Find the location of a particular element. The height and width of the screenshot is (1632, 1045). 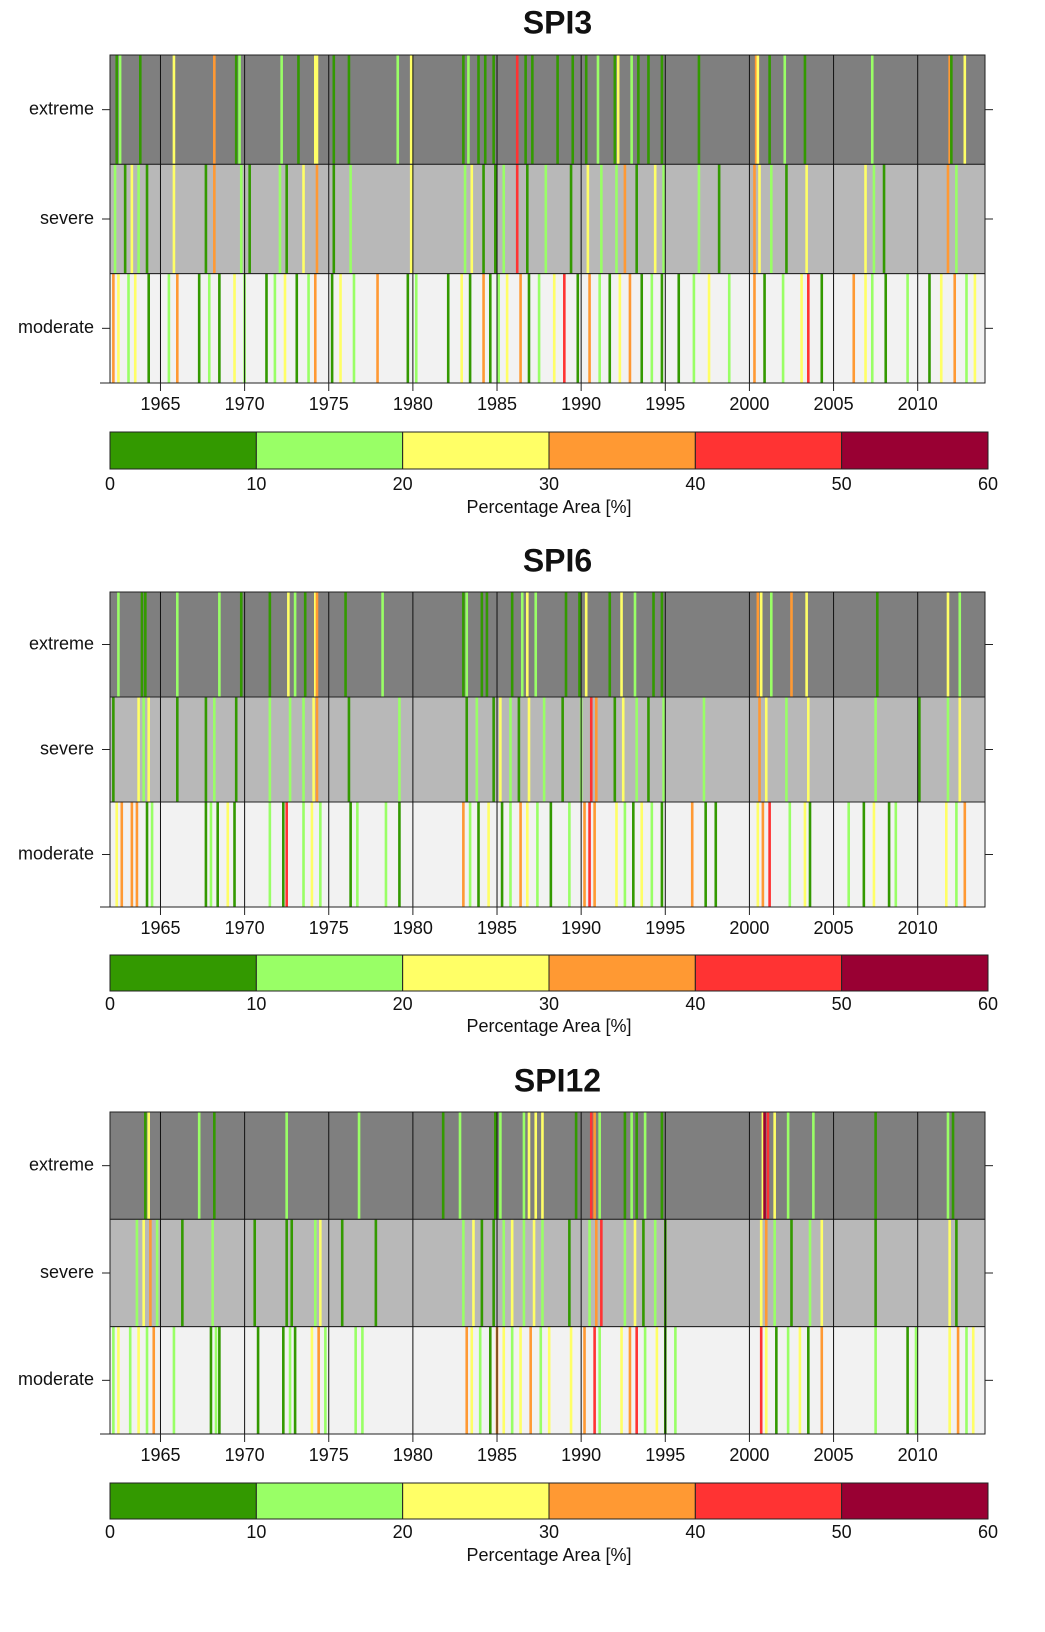

colorbar-tick-label: 60 is located at coordinates (988, 1532).